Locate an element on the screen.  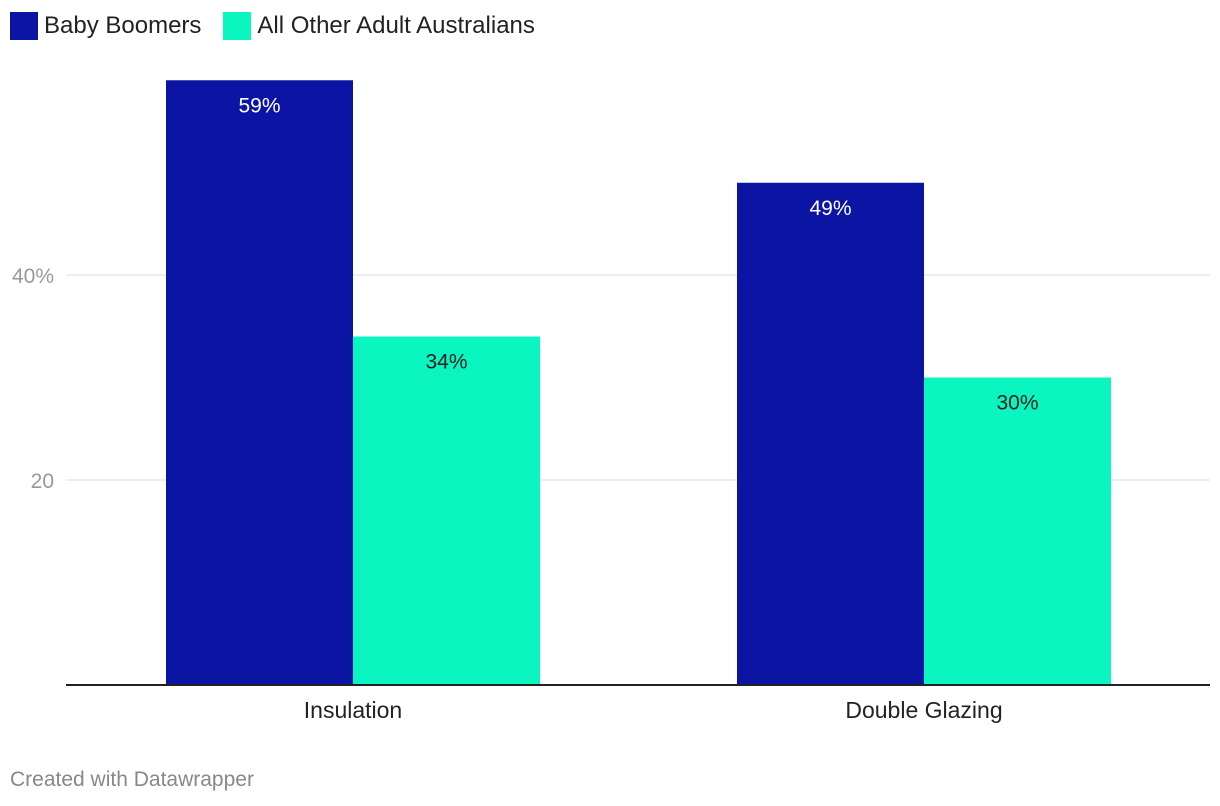
data-label-double-glazing-series-1: 49% is located at coordinates (830, 208).